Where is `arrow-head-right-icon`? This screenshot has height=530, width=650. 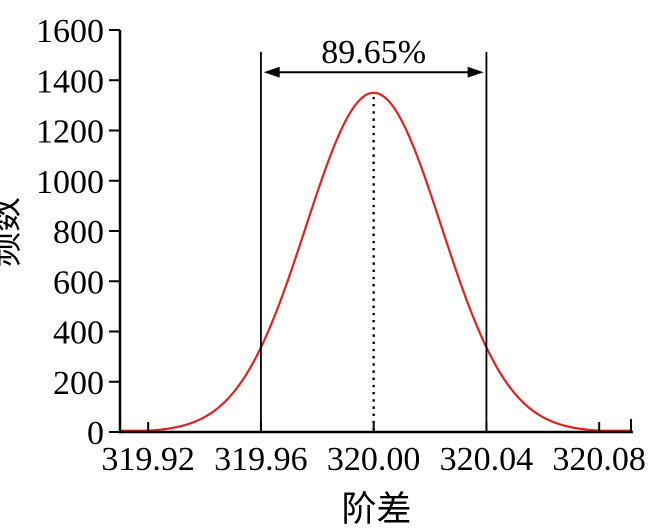
arrow-head-right-icon is located at coordinates (475, 72).